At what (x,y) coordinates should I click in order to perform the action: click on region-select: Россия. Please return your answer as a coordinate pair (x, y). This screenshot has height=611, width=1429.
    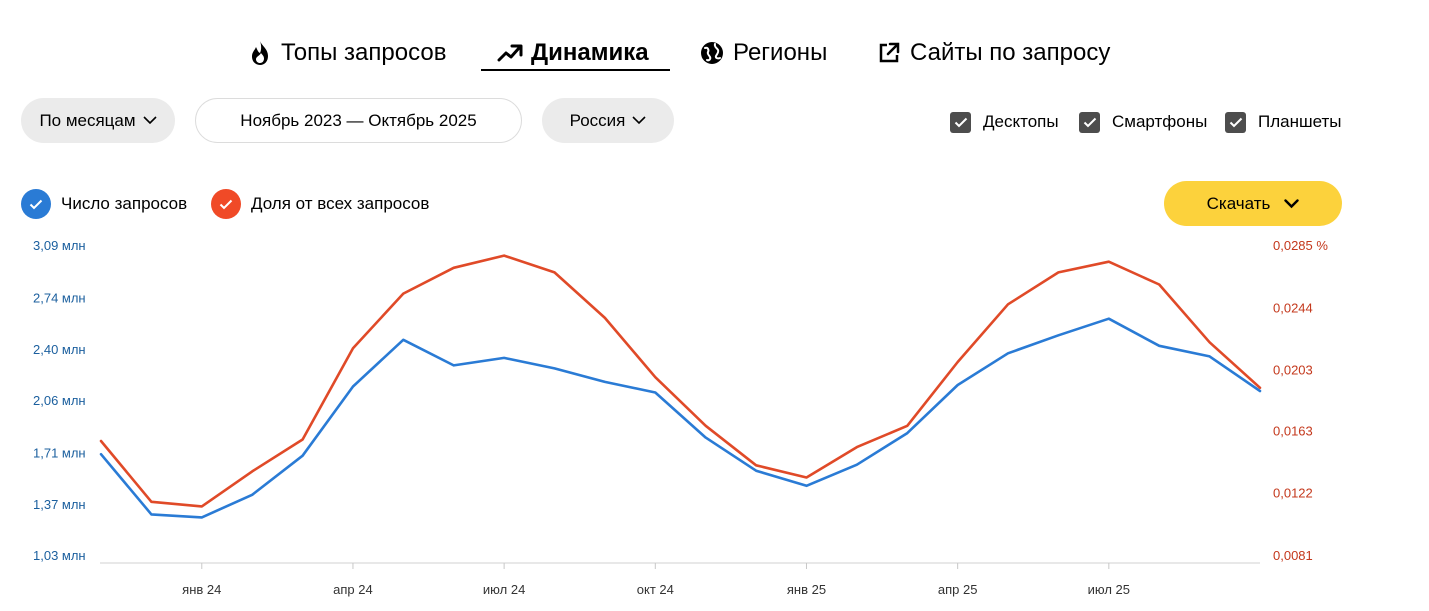
    Looking at the image, I should click on (608, 120).